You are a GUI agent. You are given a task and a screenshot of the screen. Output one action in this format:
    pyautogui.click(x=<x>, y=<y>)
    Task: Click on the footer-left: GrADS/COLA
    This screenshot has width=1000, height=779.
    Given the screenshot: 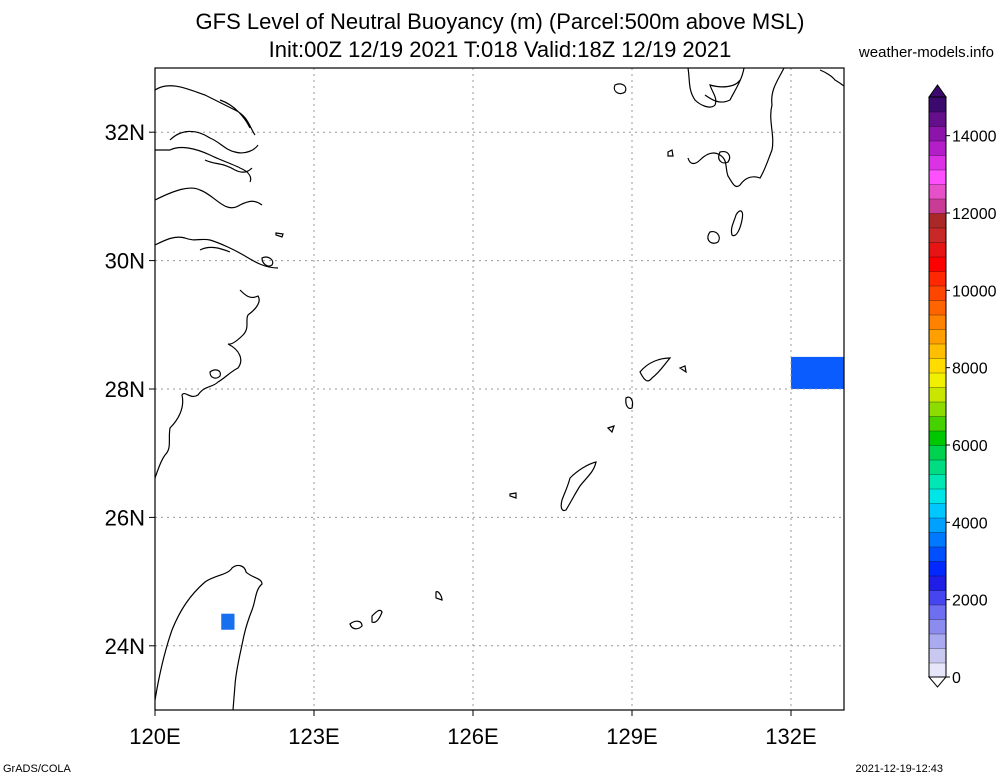 What is the action you would take?
    pyautogui.click(x=37, y=769)
    